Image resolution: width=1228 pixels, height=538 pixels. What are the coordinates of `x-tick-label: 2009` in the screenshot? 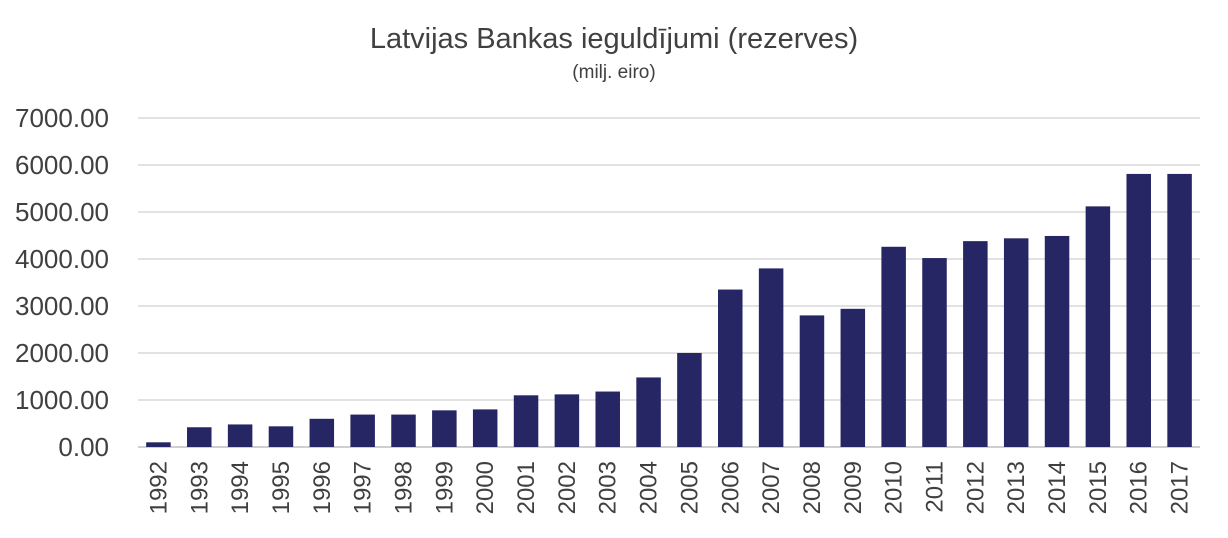 It's located at (853, 487).